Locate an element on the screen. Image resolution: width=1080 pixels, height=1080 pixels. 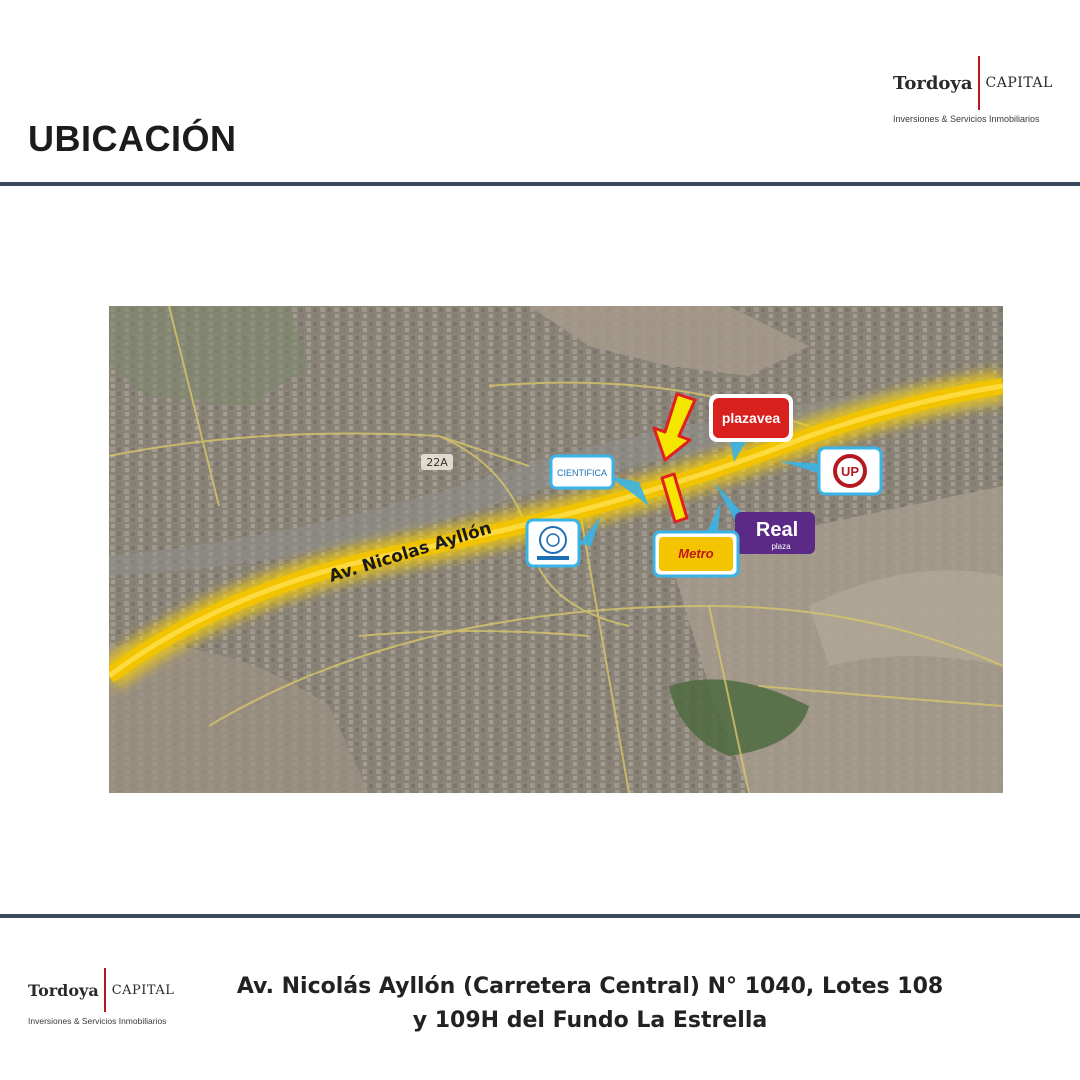
marker-real-plaza-icon: Real plaza is located at coordinates (775, 533).